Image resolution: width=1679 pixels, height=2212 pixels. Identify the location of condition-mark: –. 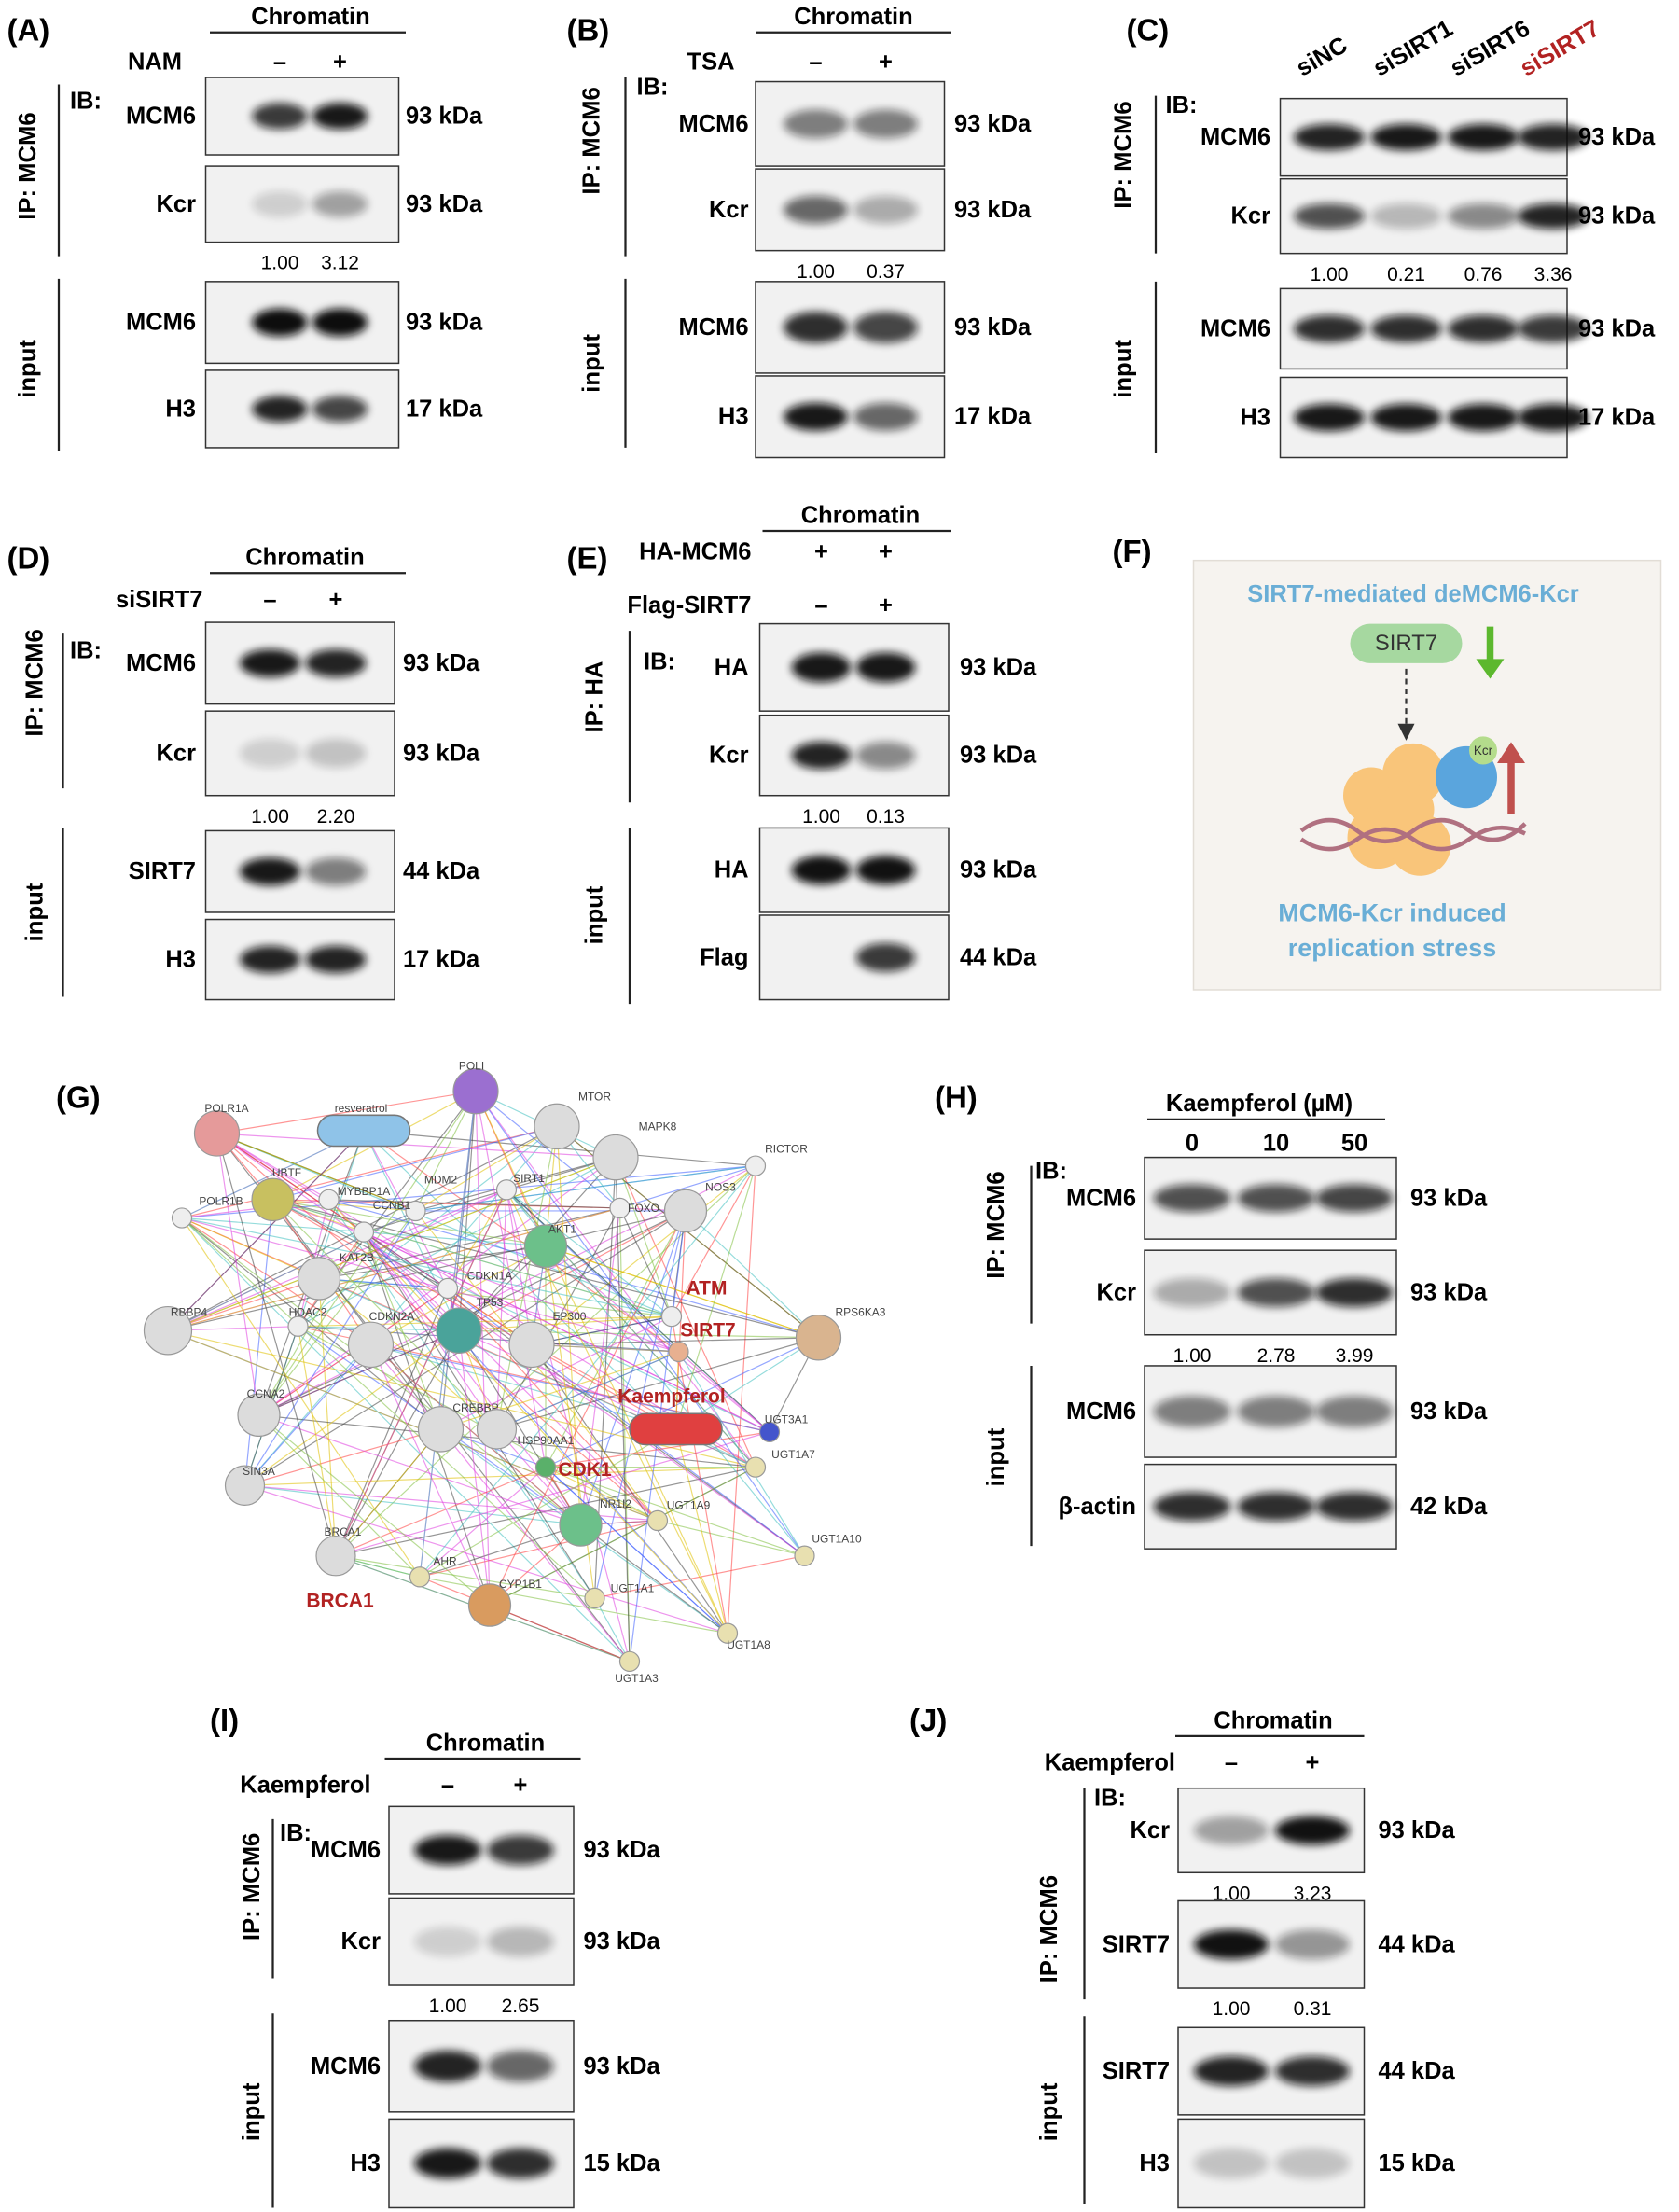
(280, 62).